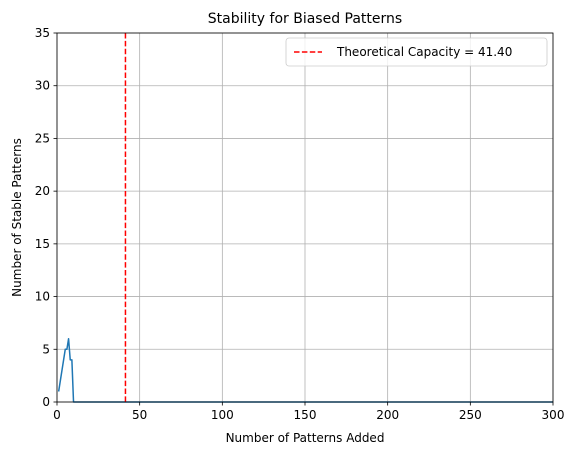 The height and width of the screenshot is (455, 576). What do you see at coordinates (42, 191) in the screenshot?
I see `y-tick-label: 20` at bounding box center [42, 191].